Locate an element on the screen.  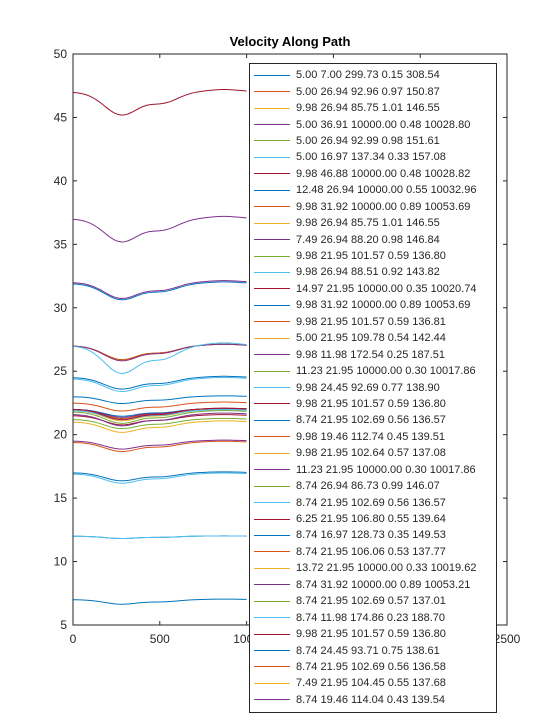
legend-entry: 8.74 26.94 86.73 0.99 146.07 is located at coordinates (373, 486).